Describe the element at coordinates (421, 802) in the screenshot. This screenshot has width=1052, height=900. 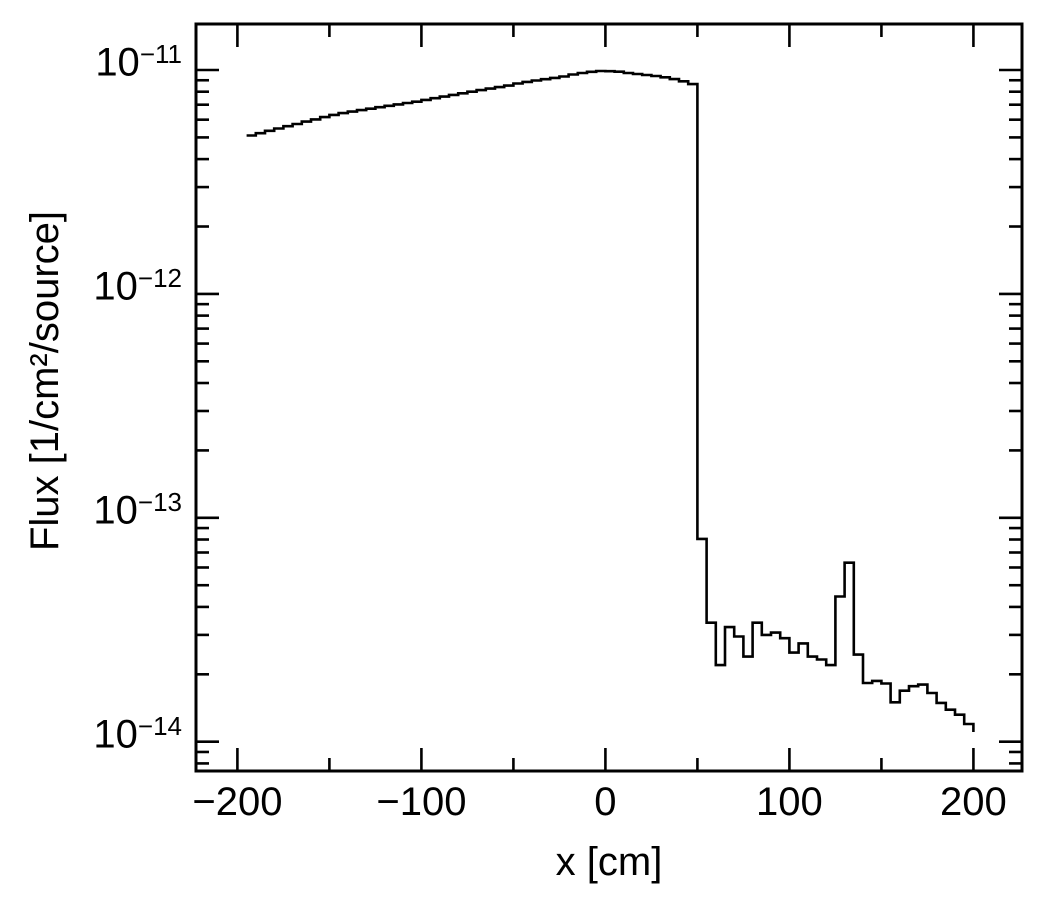
I see `x-tick-label: −100` at that location.